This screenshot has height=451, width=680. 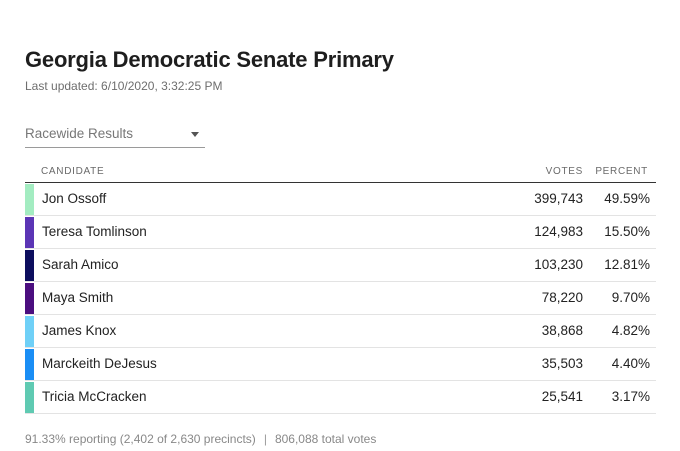 What do you see at coordinates (78, 297) in the screenshot?
I see `candidate-name: Maya Smith` at bounding box center [78, 297].